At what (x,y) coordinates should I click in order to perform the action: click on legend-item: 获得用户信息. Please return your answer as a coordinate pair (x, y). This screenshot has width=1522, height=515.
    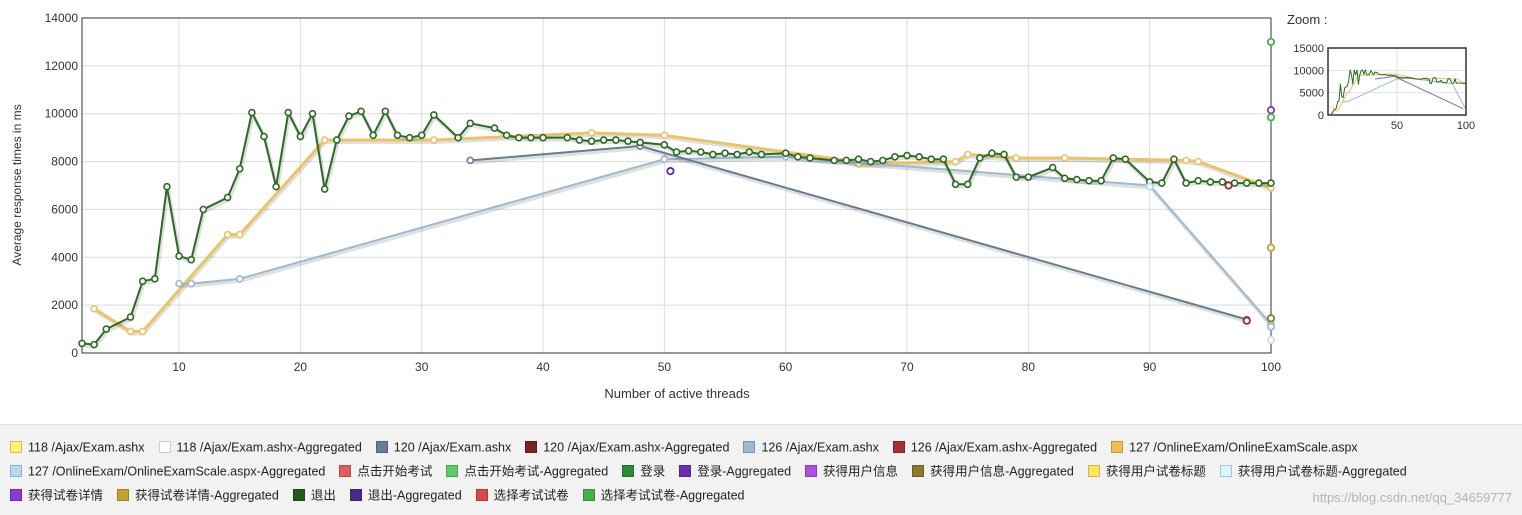
    Looking at the image, I should click on (851, 471).